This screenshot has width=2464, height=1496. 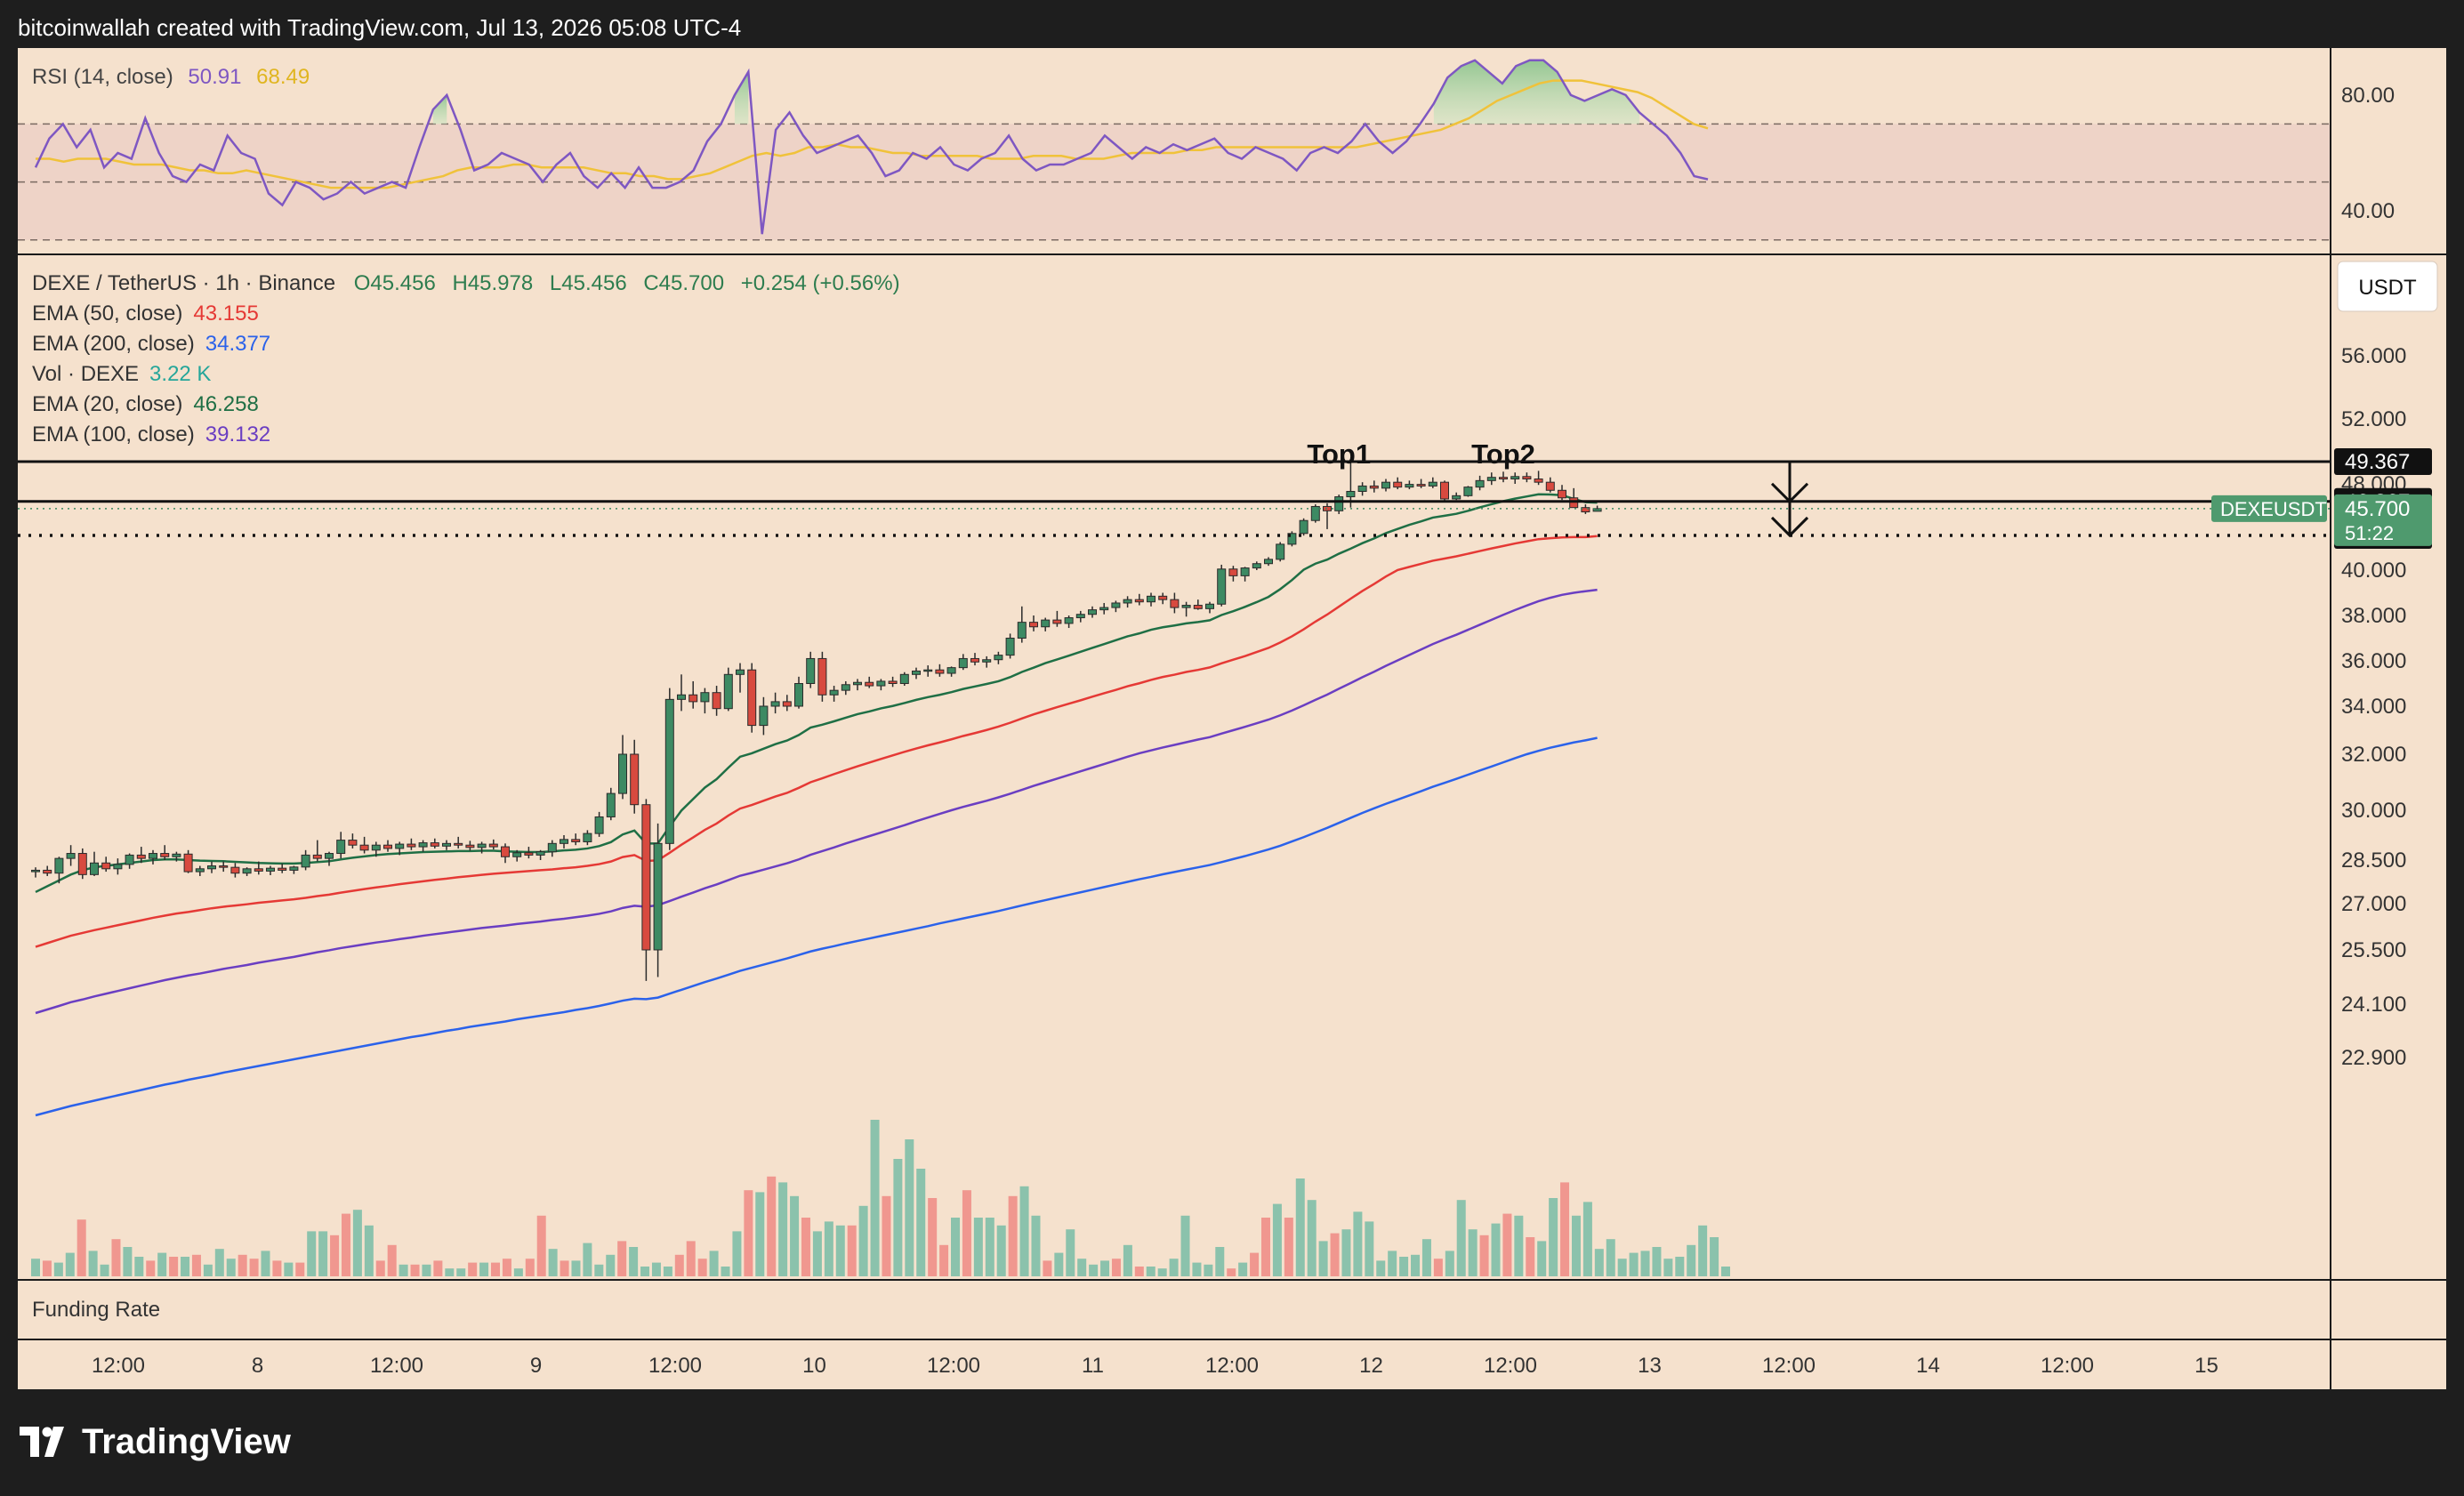 What do you see at coordinates (2368, 153) in the screenshot?
I see `rsi-scale: 80.00 40.00` at bounding box center [2368, 153].